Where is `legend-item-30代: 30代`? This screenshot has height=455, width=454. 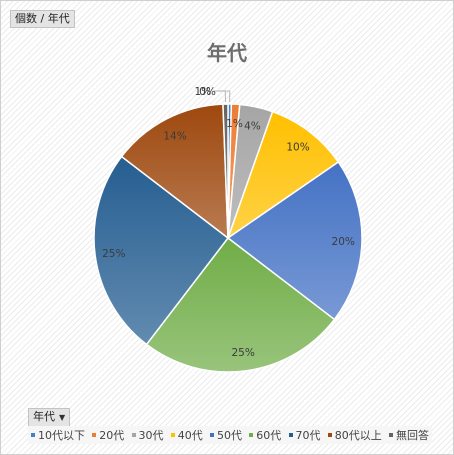 legend-item-30代: 30代 is located at coordinates (147, 435).